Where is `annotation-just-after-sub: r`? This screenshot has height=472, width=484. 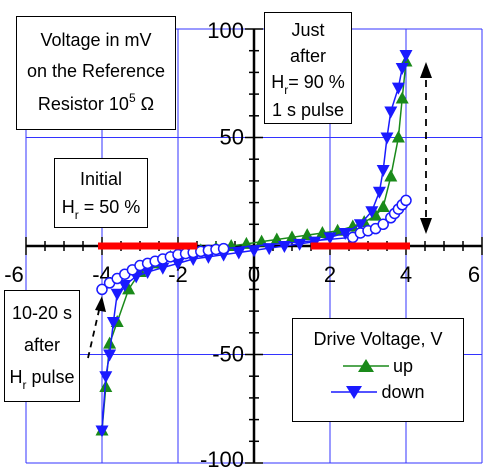
annotation-just-after-sub: r is located at coordinates (286, 90).